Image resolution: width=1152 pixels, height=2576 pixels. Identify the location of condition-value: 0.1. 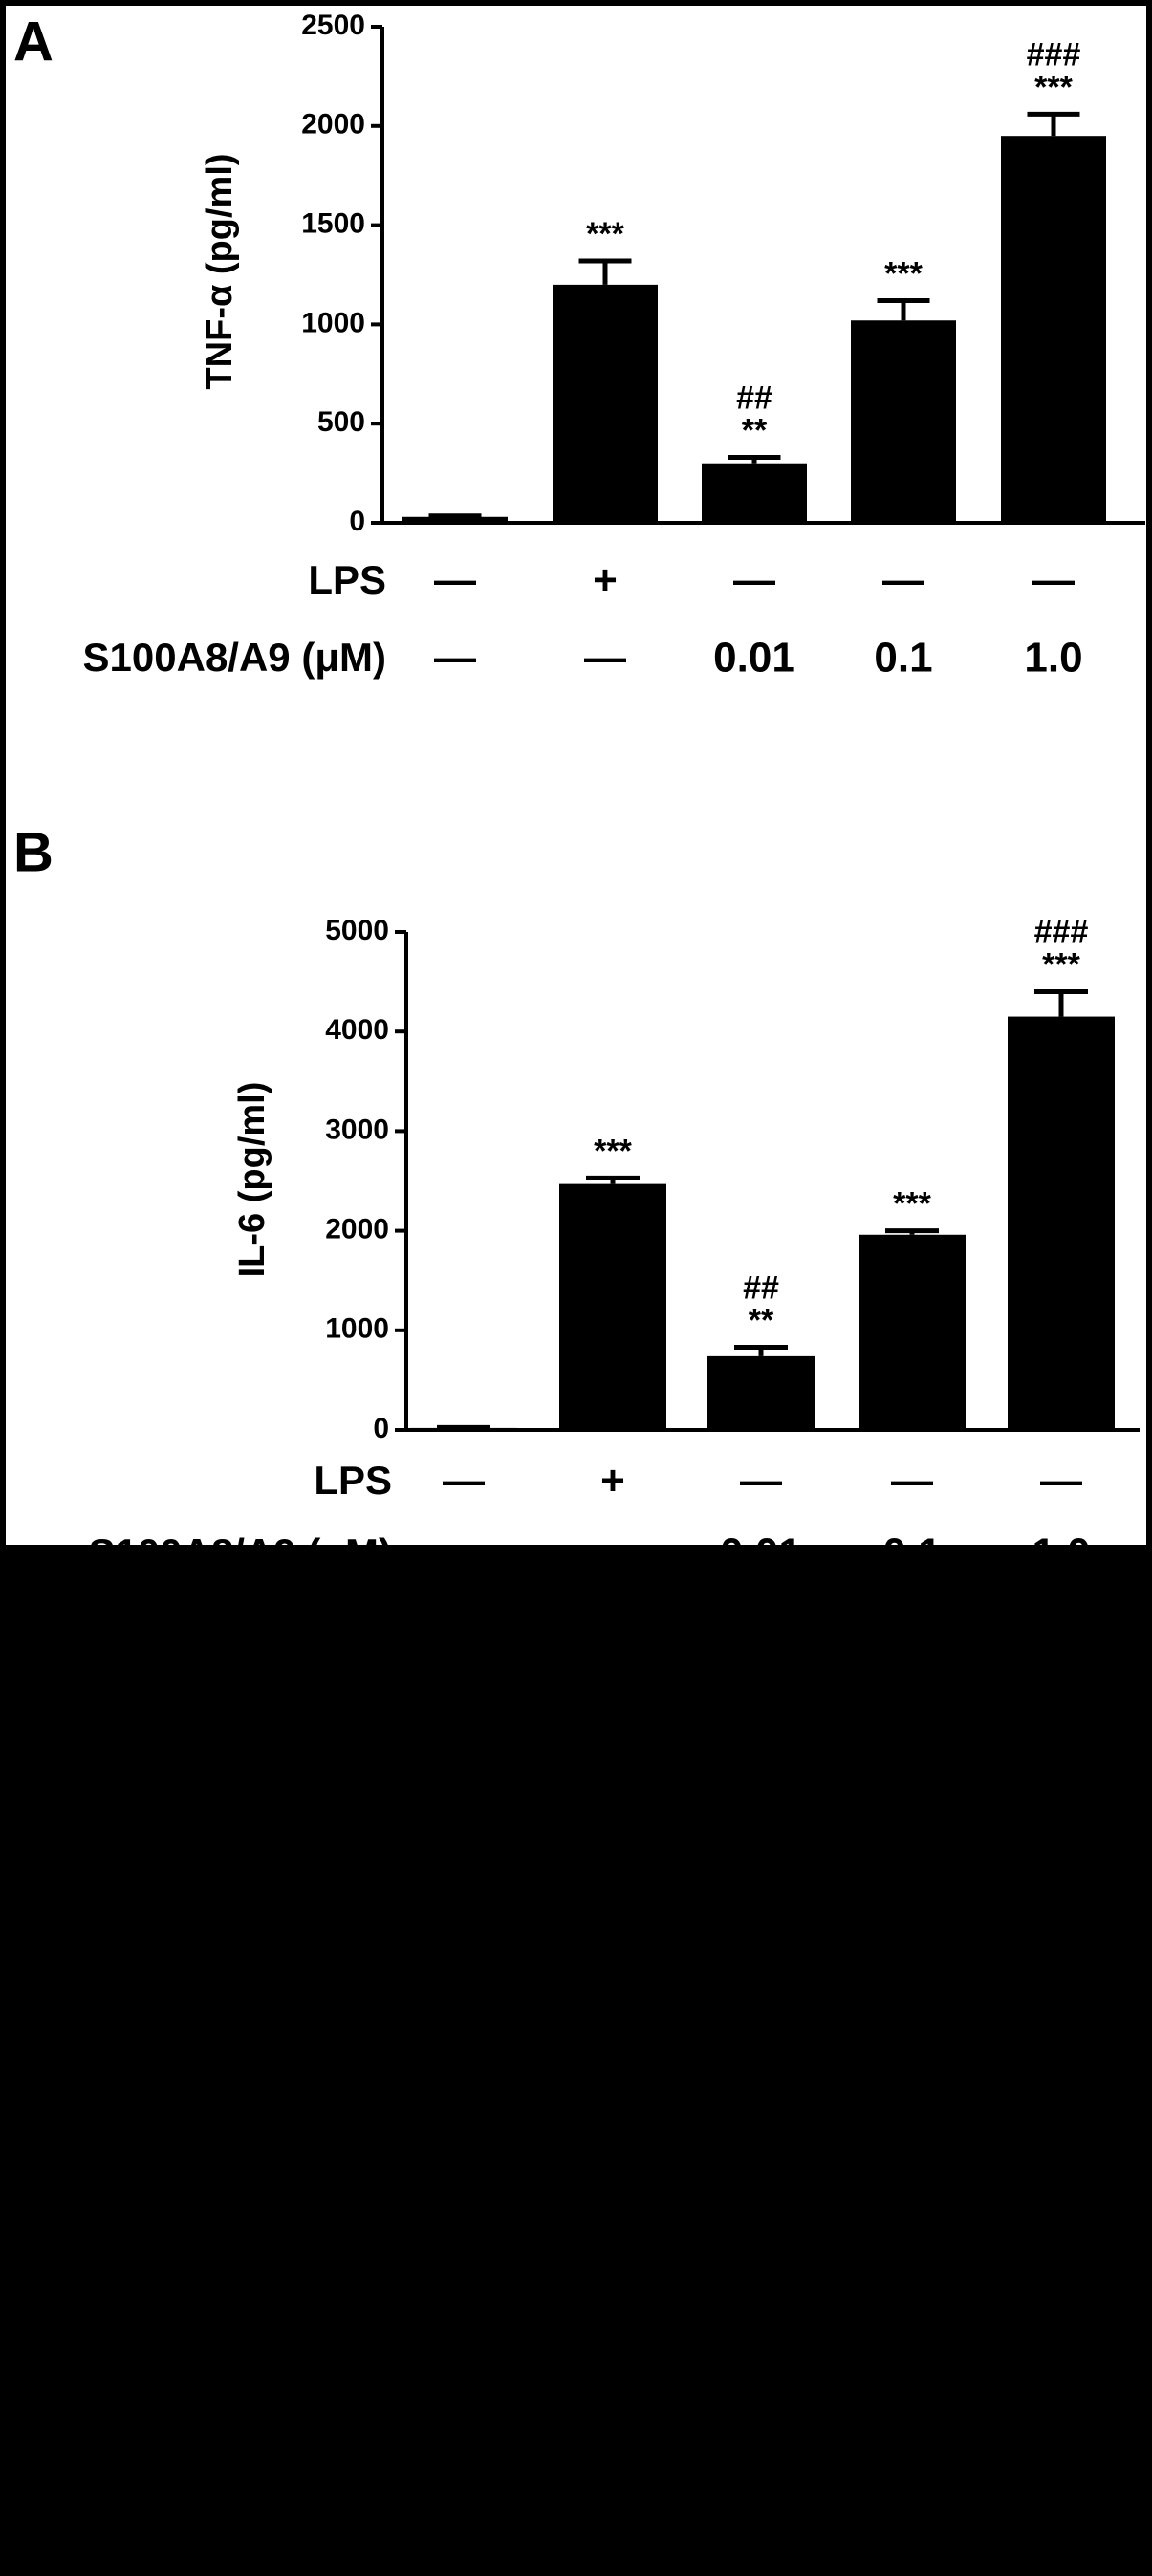
(903, 658).